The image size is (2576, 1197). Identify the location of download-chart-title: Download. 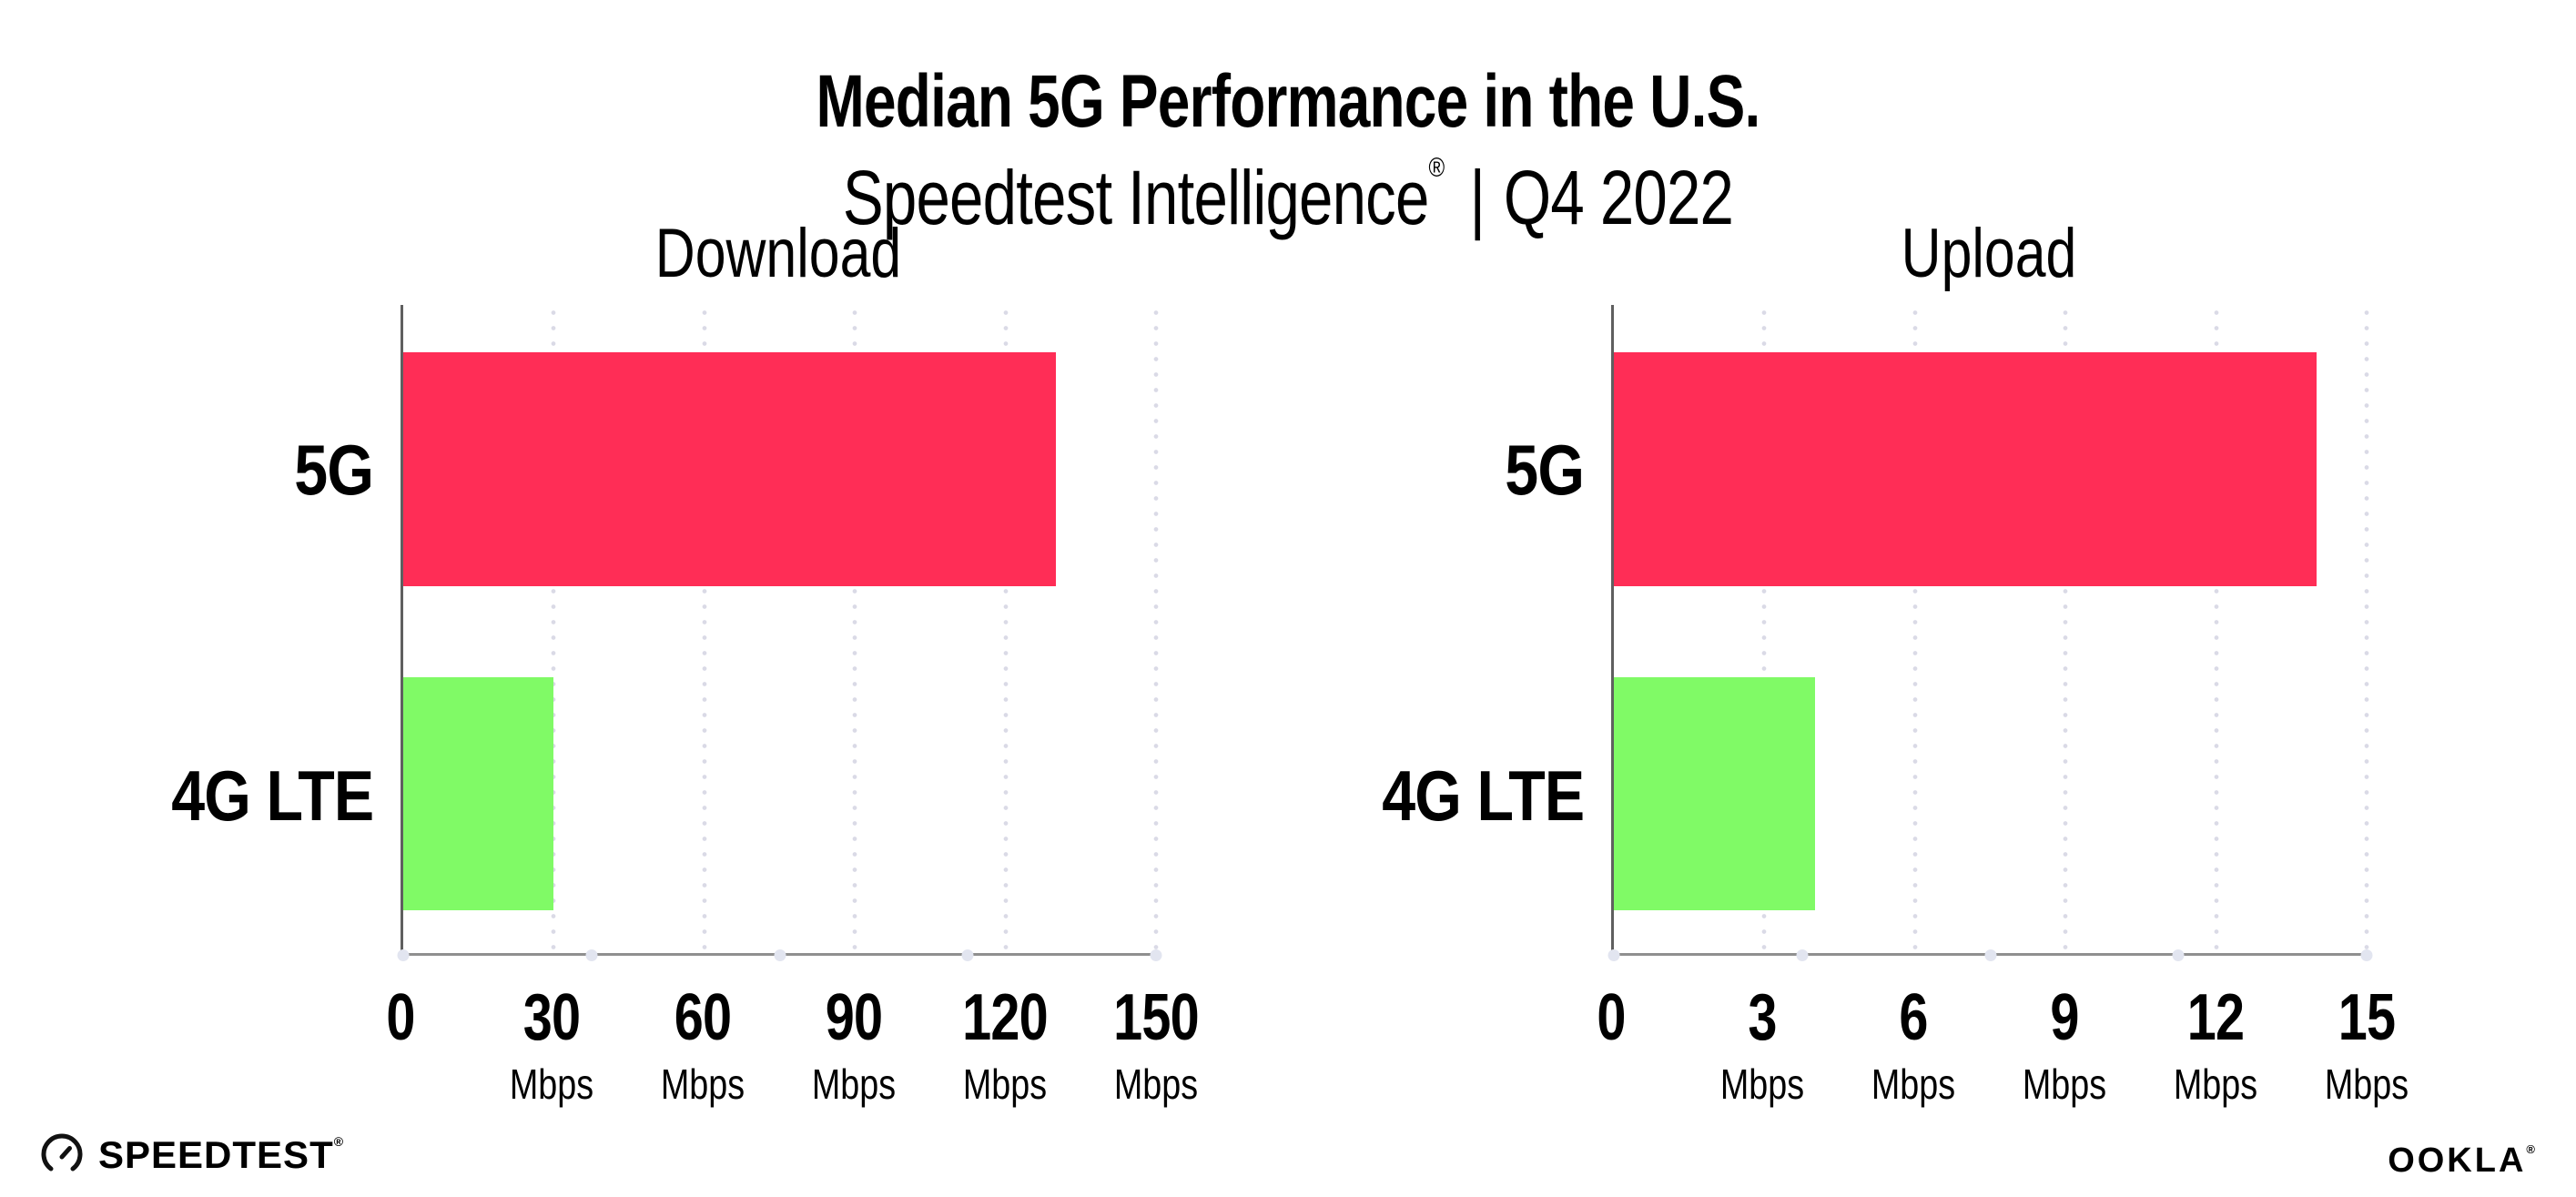
(778, 254).